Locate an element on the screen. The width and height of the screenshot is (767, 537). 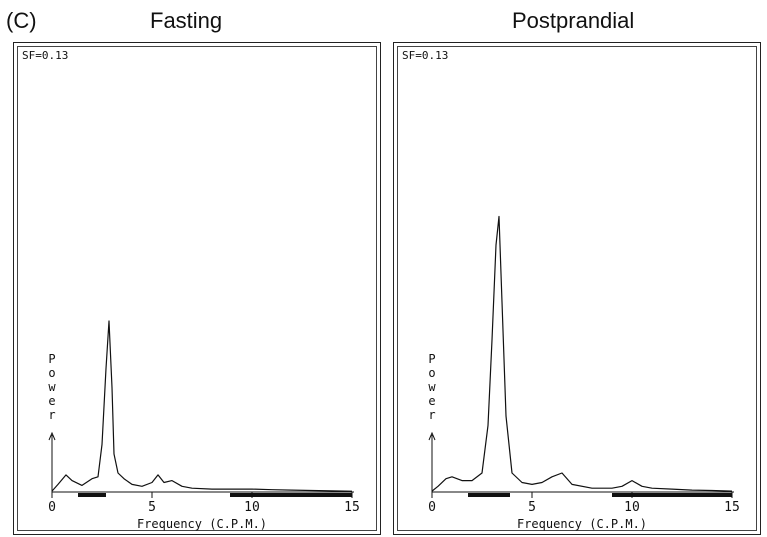
chart-title-fasting: Fasting is located at coordinates (186, 20).